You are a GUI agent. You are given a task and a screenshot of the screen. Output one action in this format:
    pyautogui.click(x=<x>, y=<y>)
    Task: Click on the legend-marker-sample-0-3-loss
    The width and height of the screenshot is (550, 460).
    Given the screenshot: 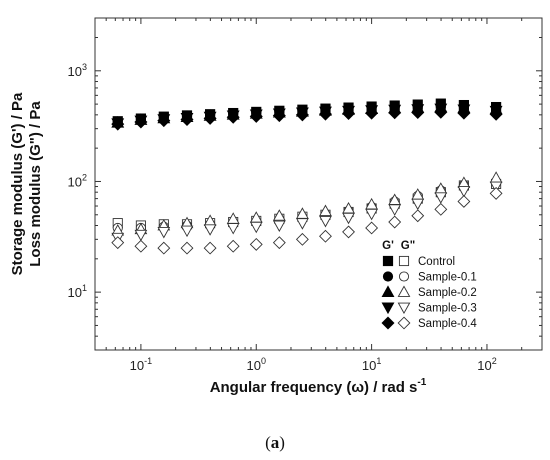 What is the action you would take?
    pyautogui.click(x=404, y=308)
    